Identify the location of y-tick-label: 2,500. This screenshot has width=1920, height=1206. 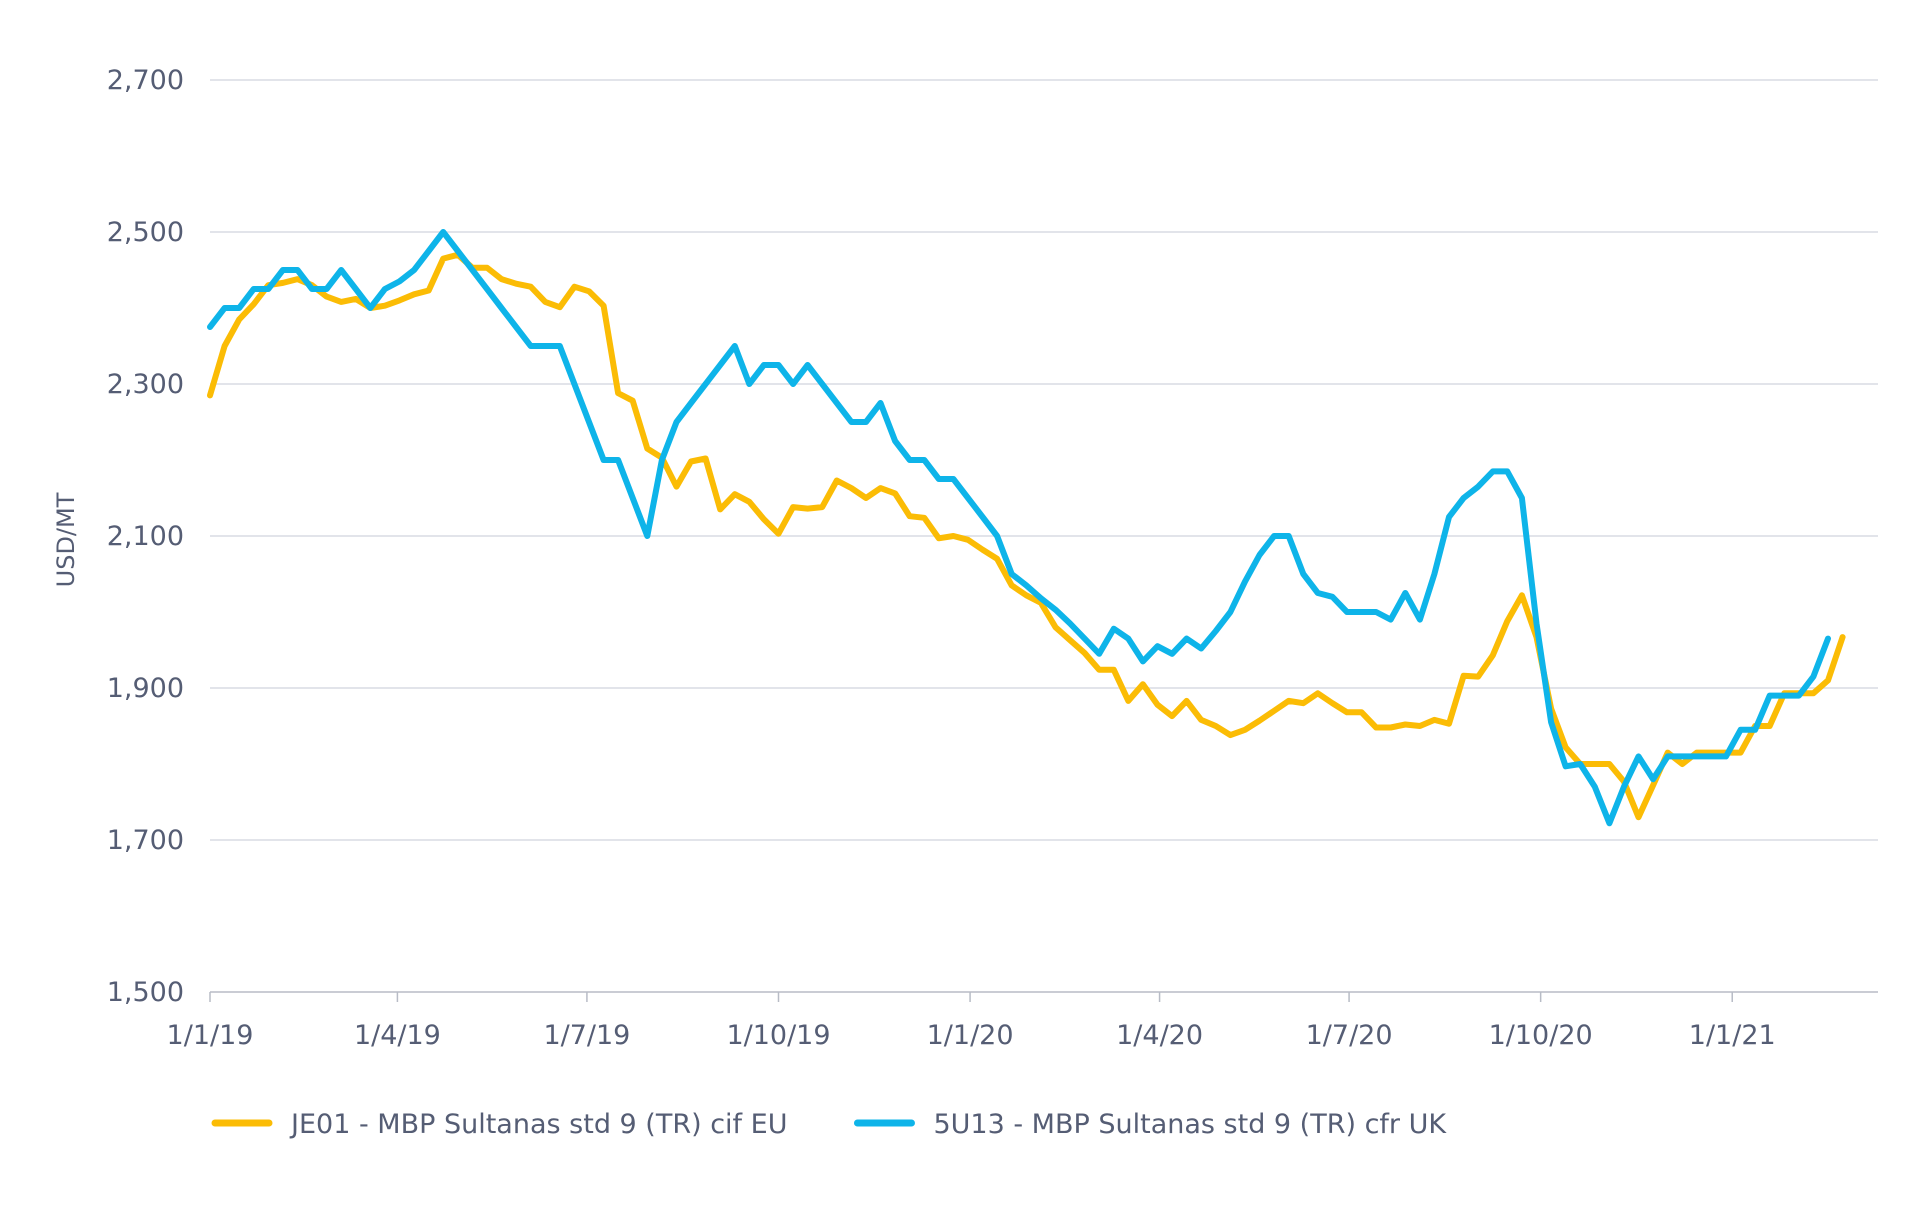
(145, 232).